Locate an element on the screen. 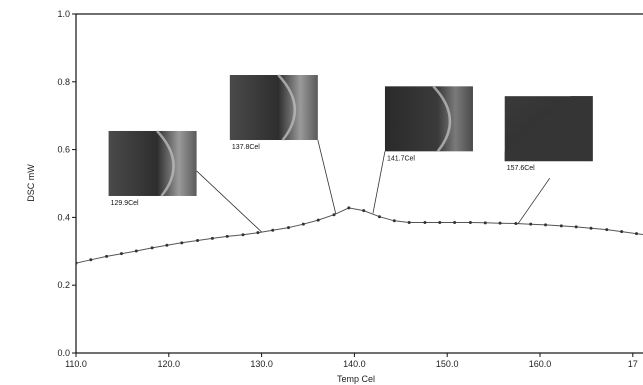  y-tick-label: 1.0 is located at coordinates (63, 14).